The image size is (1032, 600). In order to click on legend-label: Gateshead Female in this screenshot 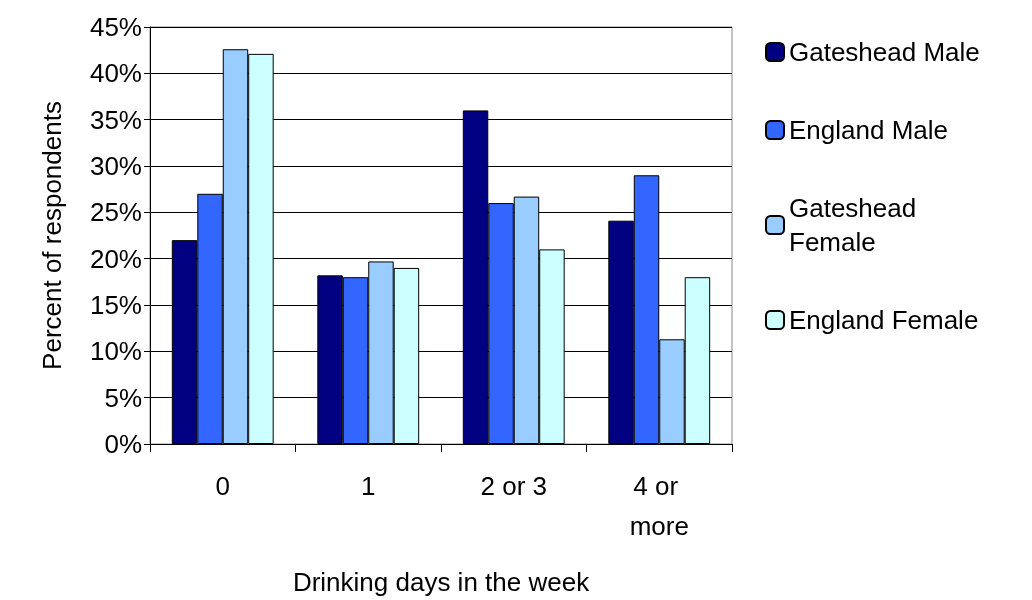, I will do `click(856, 225)`.